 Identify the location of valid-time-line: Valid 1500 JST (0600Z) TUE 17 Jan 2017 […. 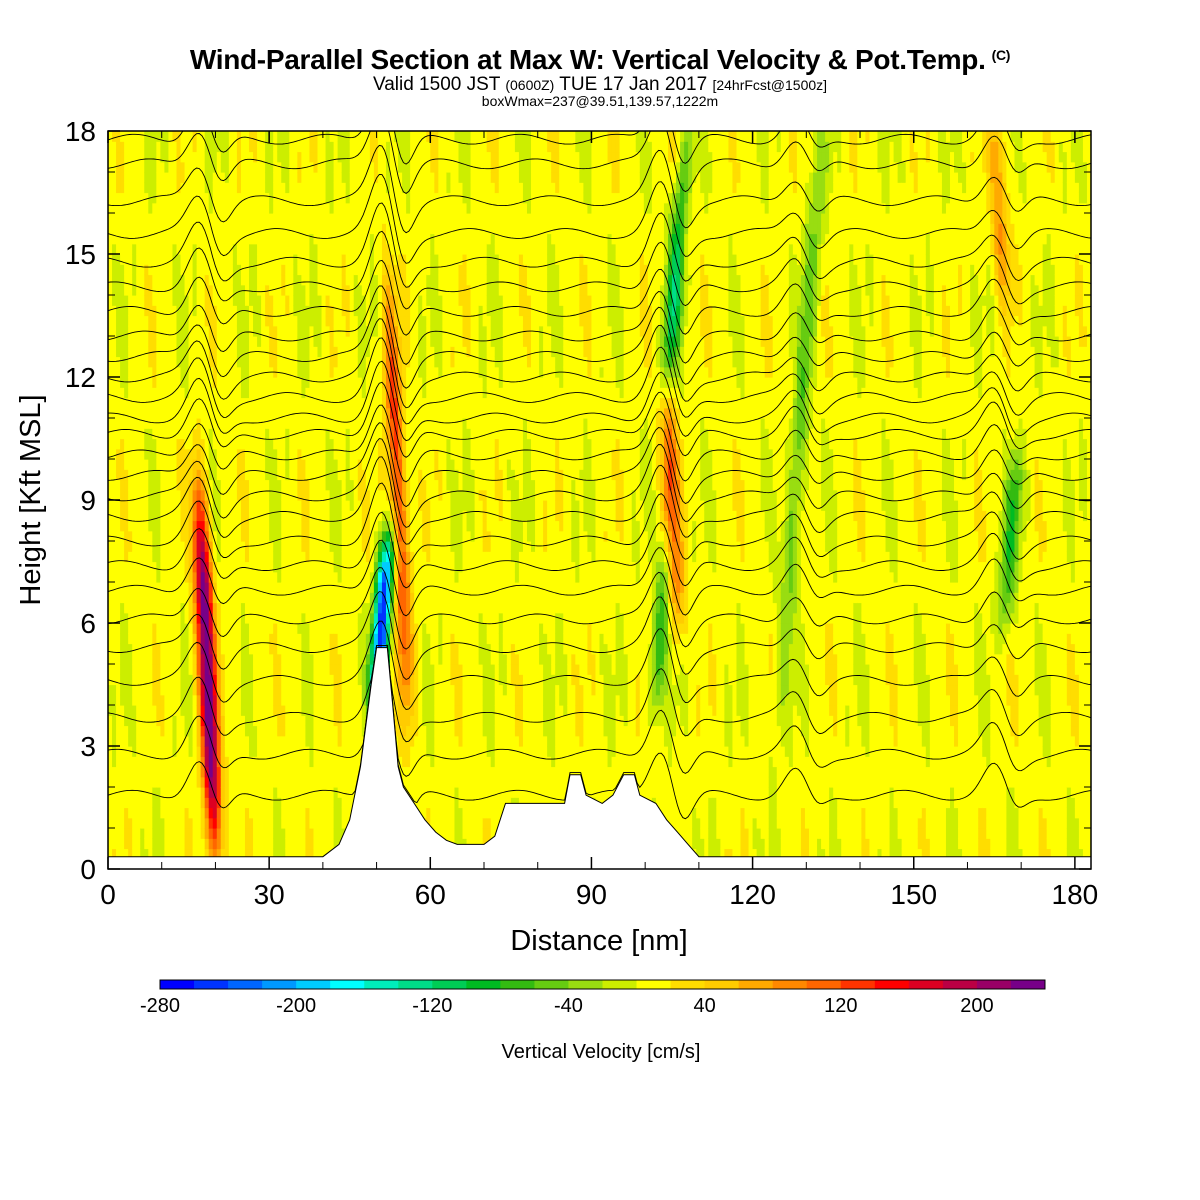
(600, 85).